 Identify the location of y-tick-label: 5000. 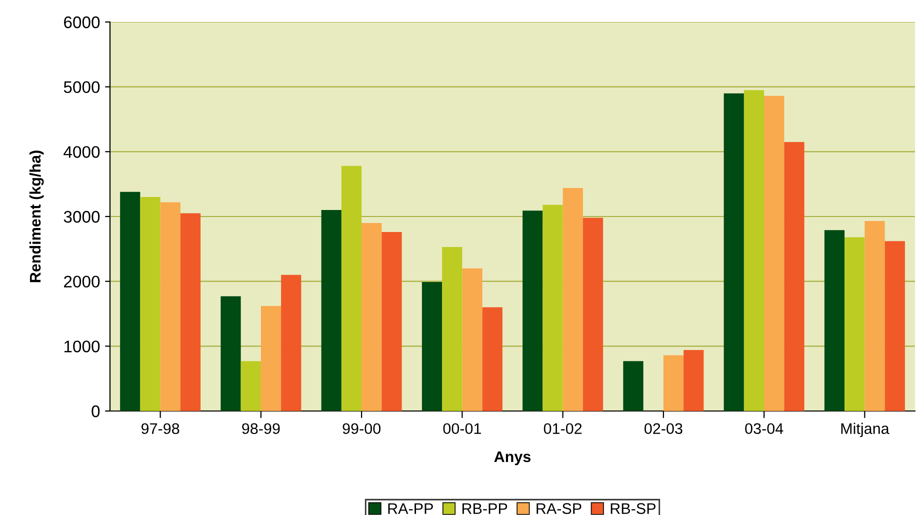
(82, 87).